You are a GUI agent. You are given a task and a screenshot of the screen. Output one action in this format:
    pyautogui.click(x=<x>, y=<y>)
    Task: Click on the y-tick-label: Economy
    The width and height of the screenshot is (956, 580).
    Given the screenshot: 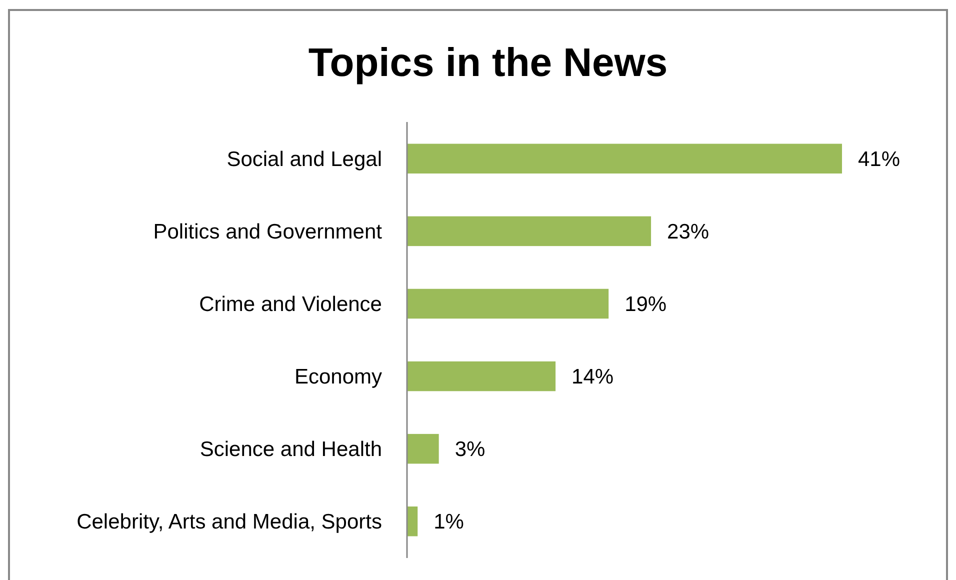 What is the action you would take?
    pyautogui.click(x=338, y=377)
    